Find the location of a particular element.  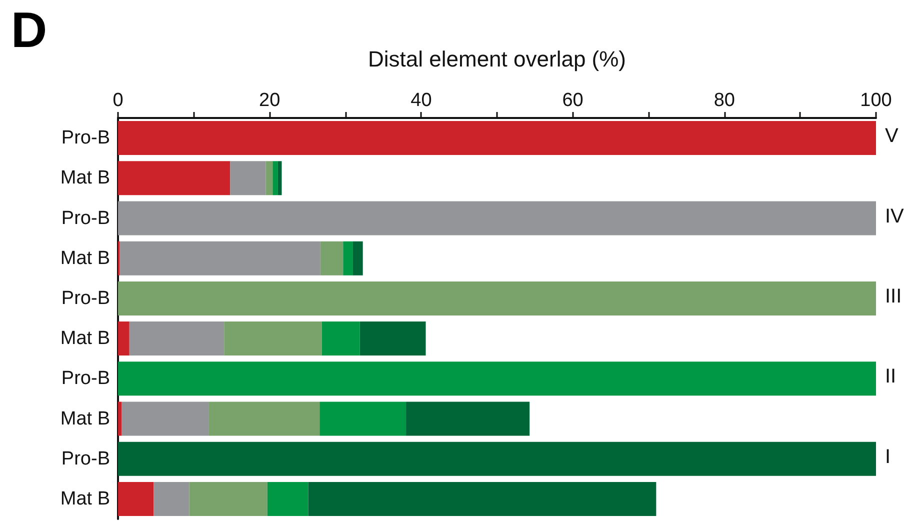

text: III is located at coordinates (893, 296).